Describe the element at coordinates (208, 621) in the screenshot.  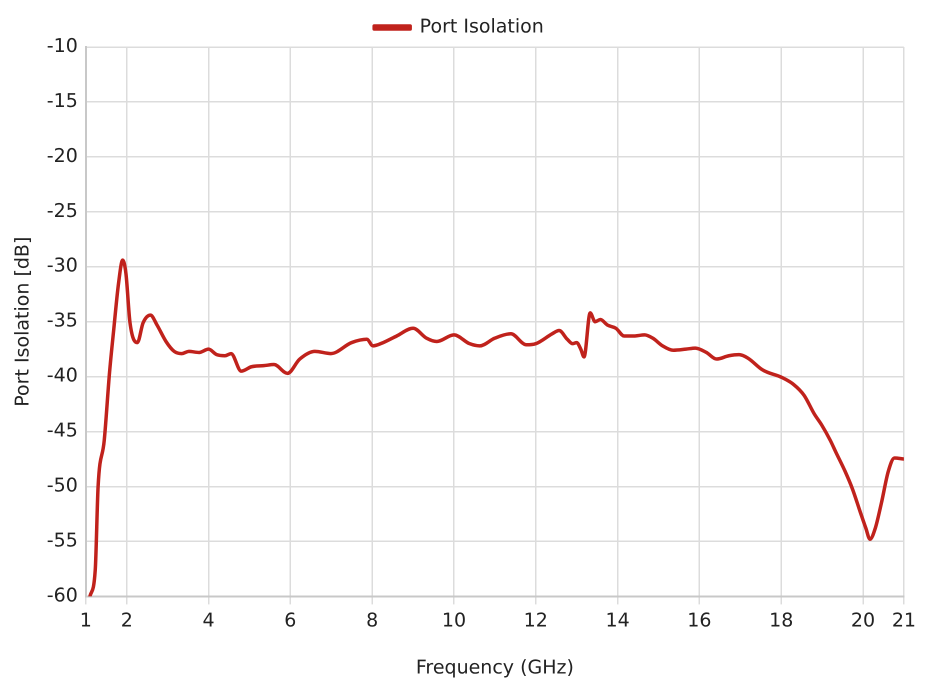
I see `x-tick-label: 4` at that location.